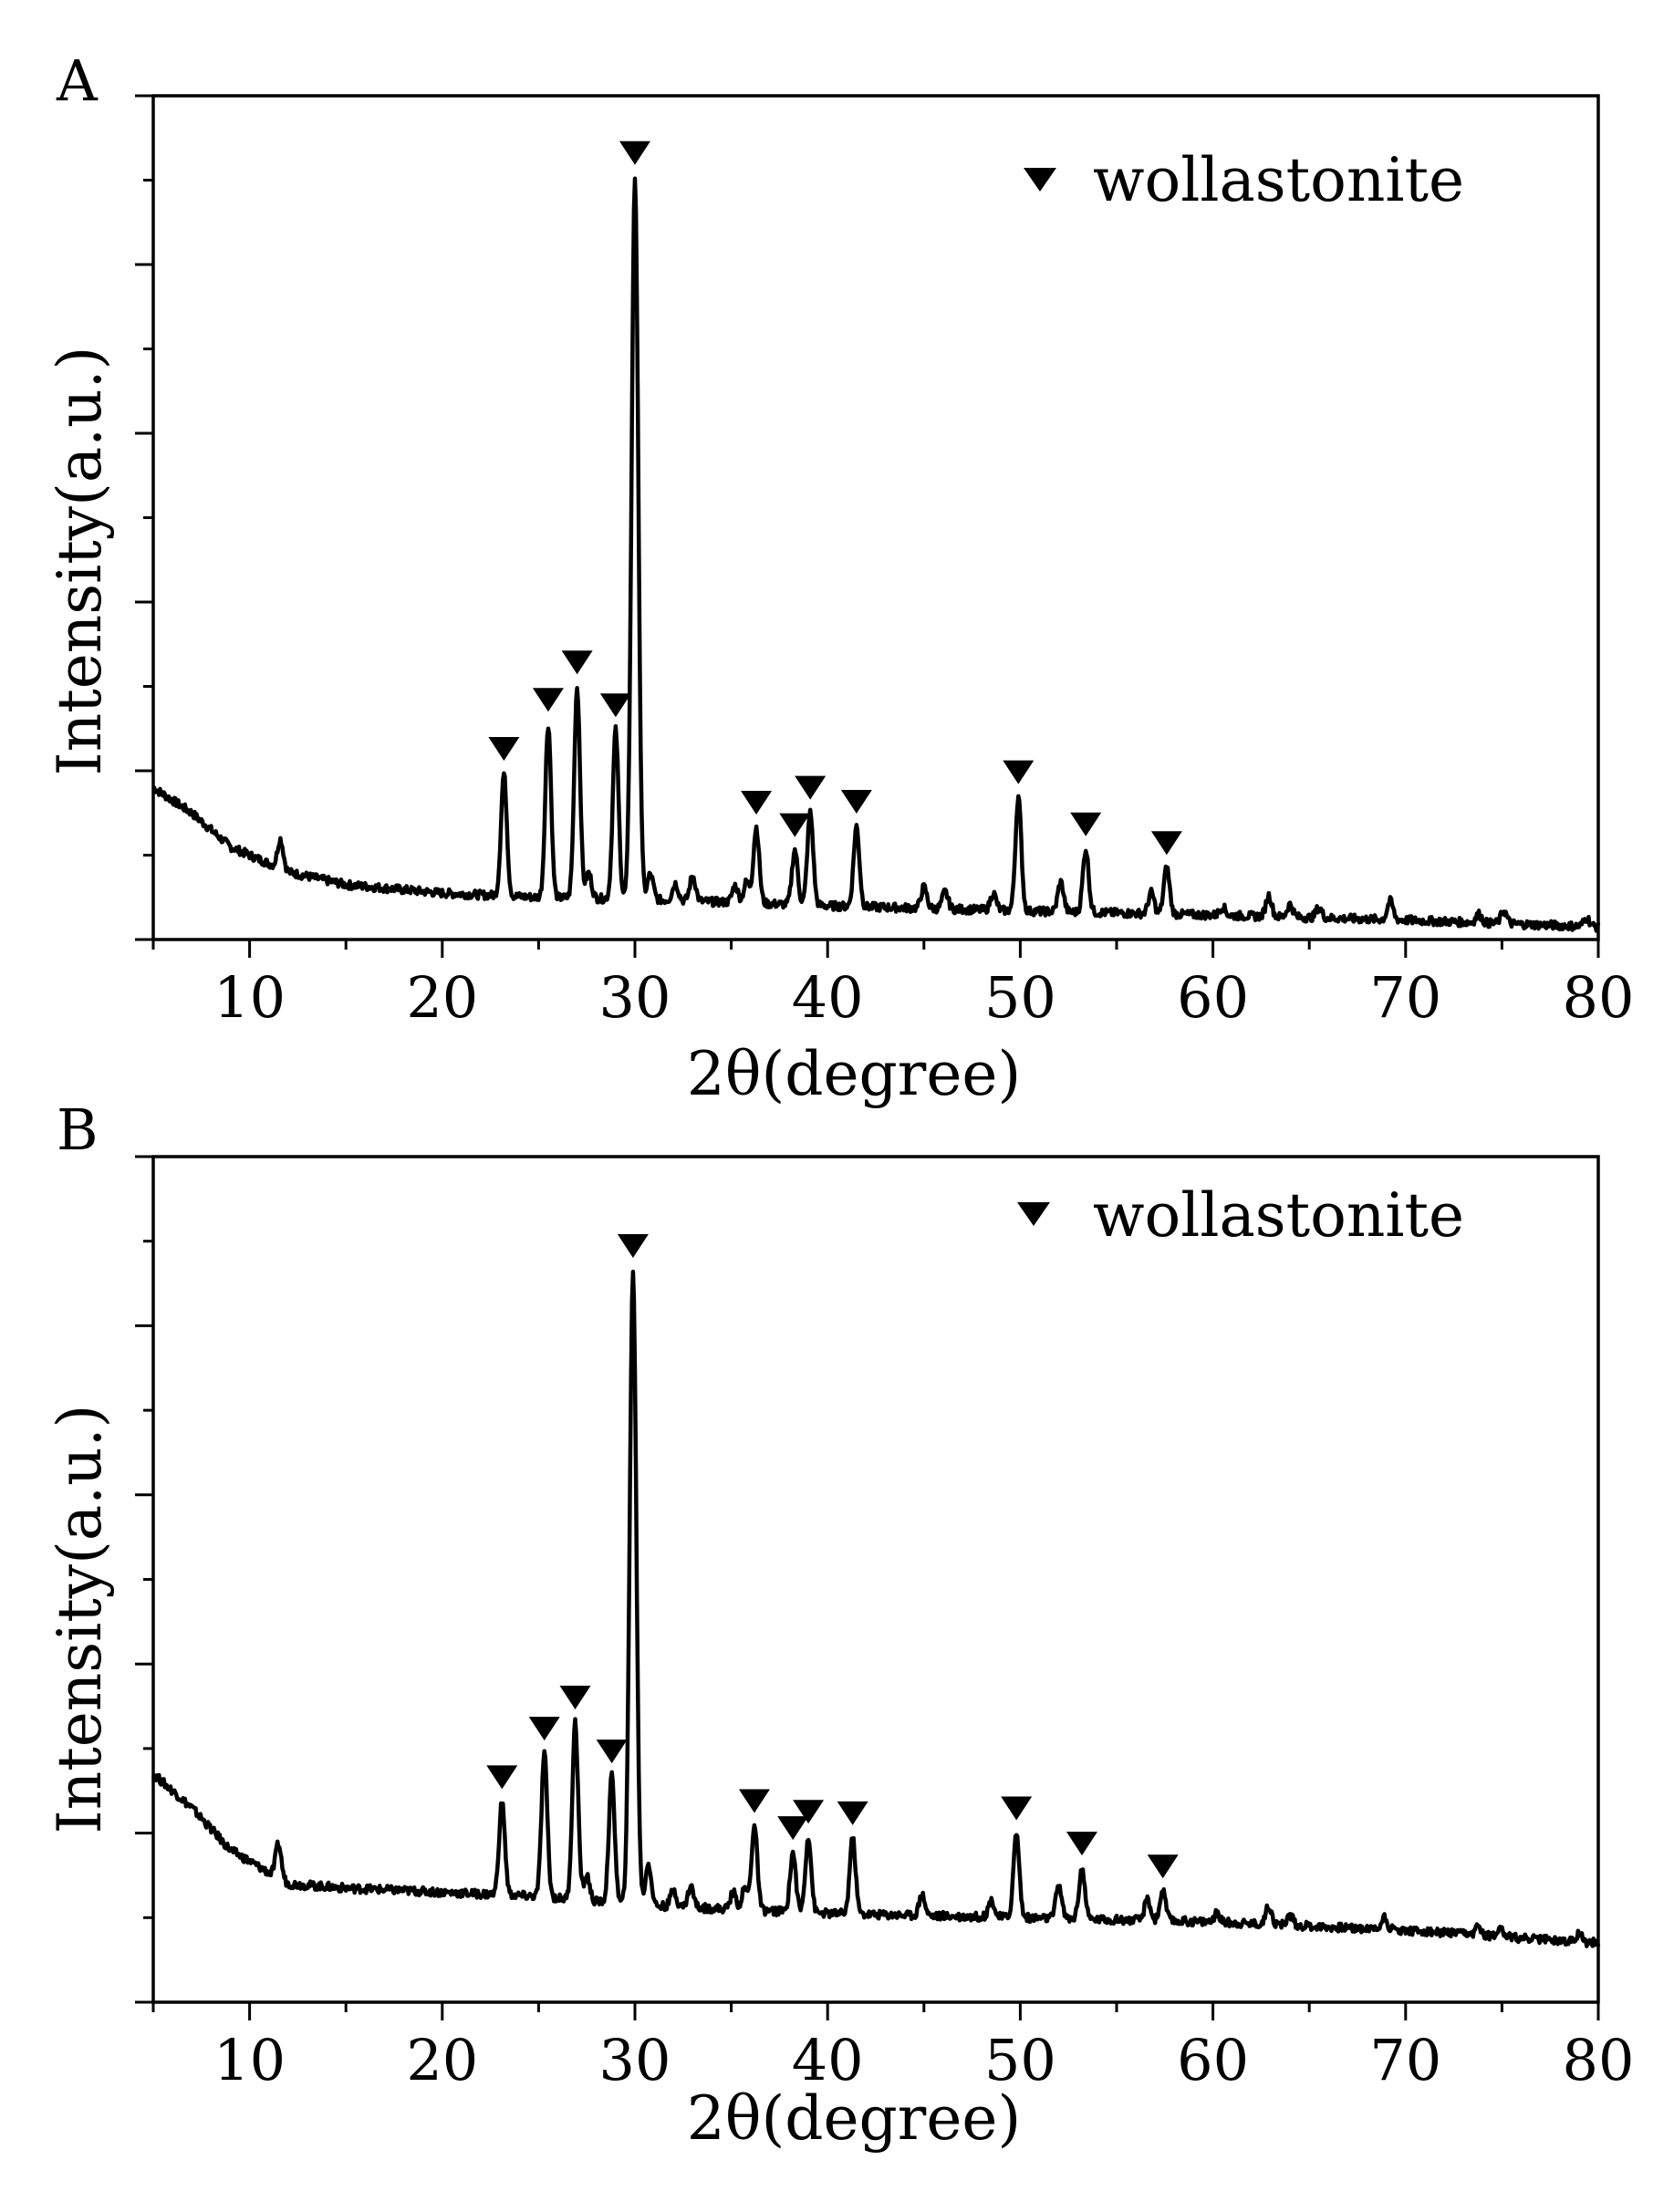 This screenshot has height=2212, width=1674. Describe the element at coordinates (923, 998) in the screenshot. I see `panel-a-x-tick-labels: 10 20 30 40 50 60 70 80` at that location.